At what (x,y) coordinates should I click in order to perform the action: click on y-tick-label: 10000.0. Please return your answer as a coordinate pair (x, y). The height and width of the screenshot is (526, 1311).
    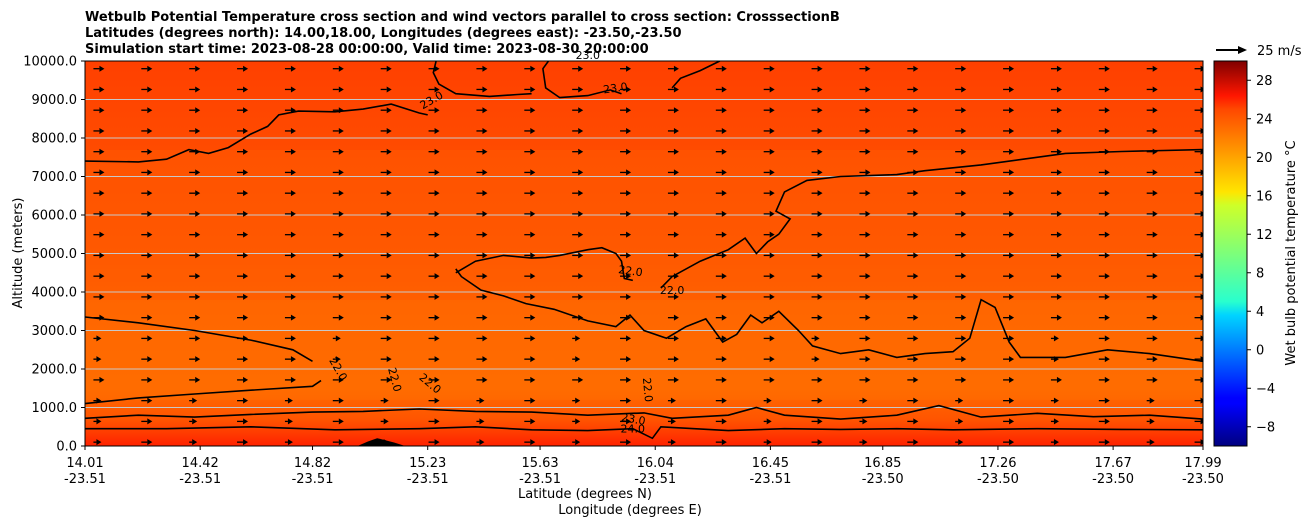
    Looking at the image, I should click on (50, 62).